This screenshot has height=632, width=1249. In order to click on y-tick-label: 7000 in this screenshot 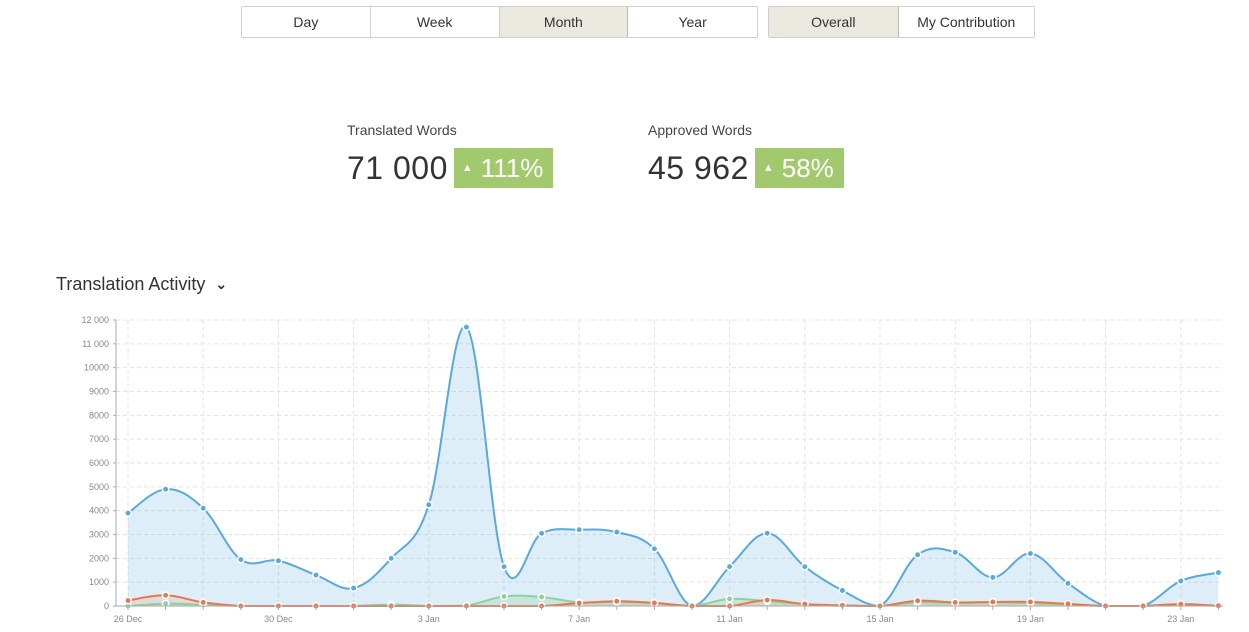, I will do `click(99, 439)`.